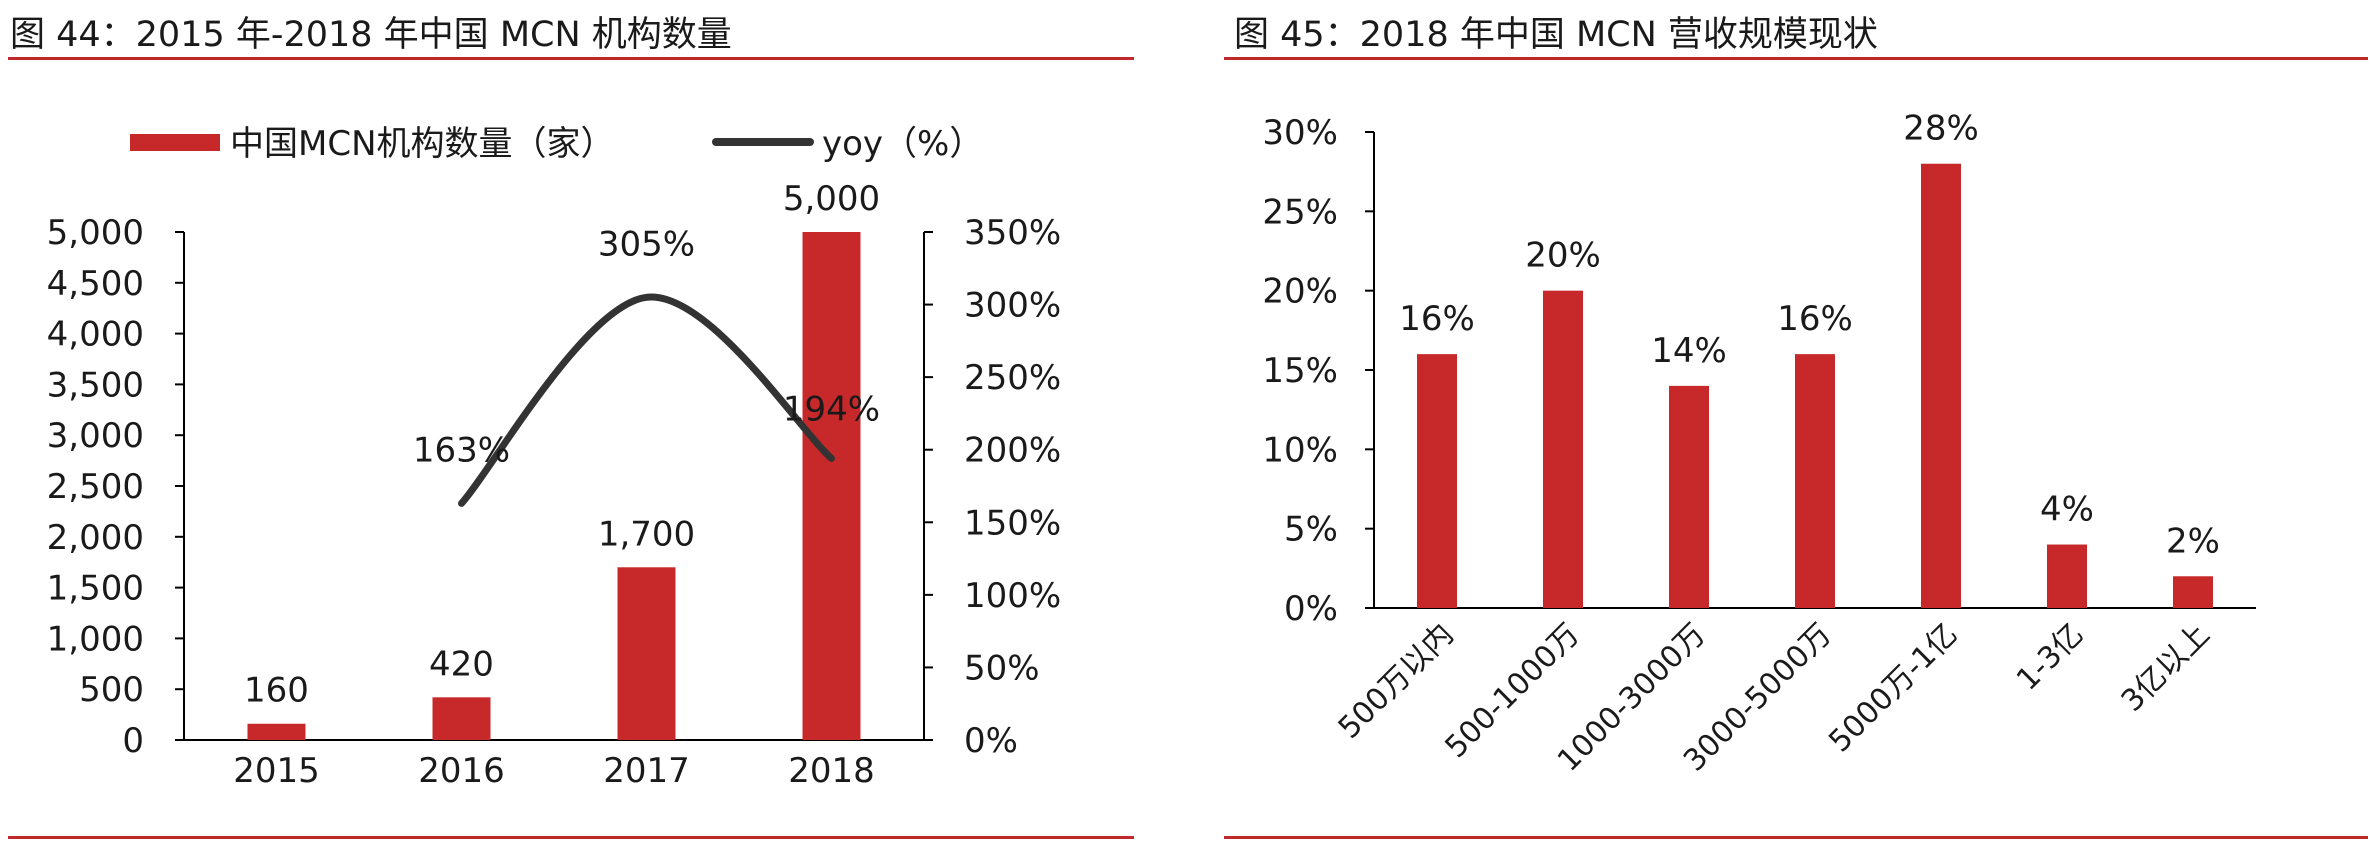  Describe the element at coordinates (95, 284) in the screenshot. I see `left-y-tick-label: 4,500` at that location.